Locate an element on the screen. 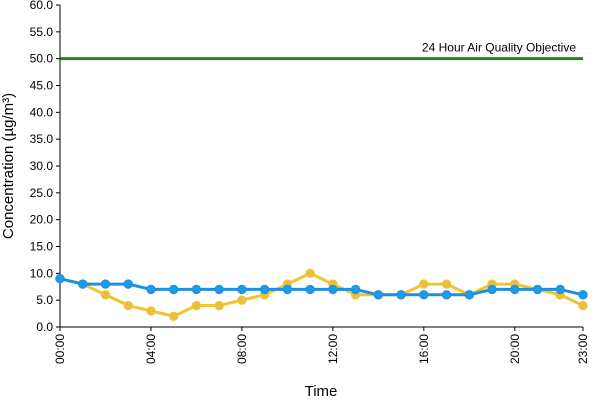  y-tick-label: 50.0 is located at coordinates (42, 59).